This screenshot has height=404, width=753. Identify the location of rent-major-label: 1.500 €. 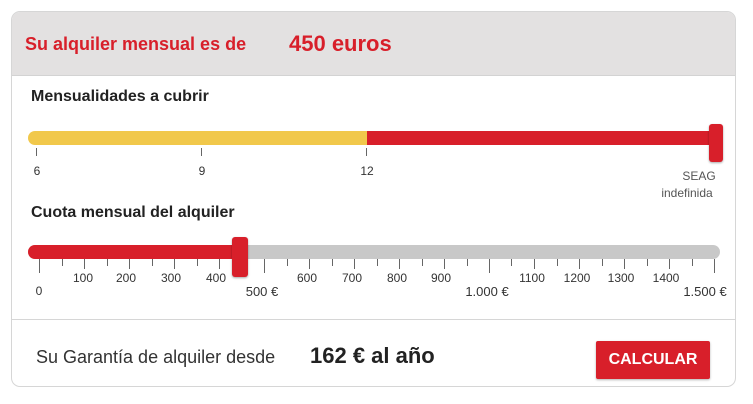
(705, 291).